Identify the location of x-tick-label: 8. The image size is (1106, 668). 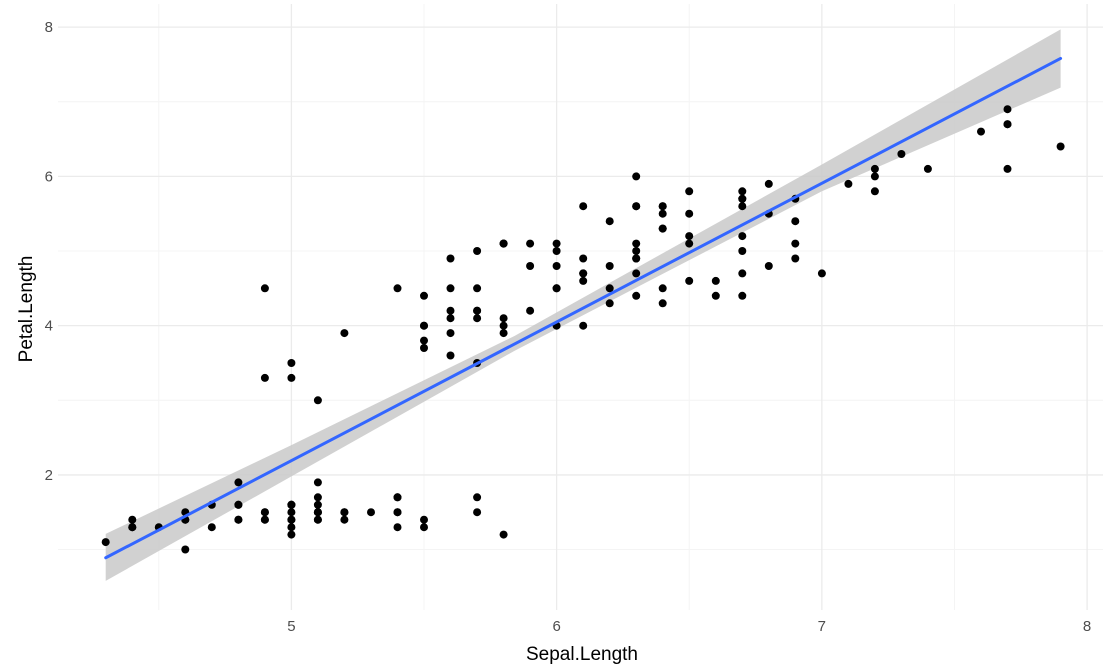
(1087, 626).